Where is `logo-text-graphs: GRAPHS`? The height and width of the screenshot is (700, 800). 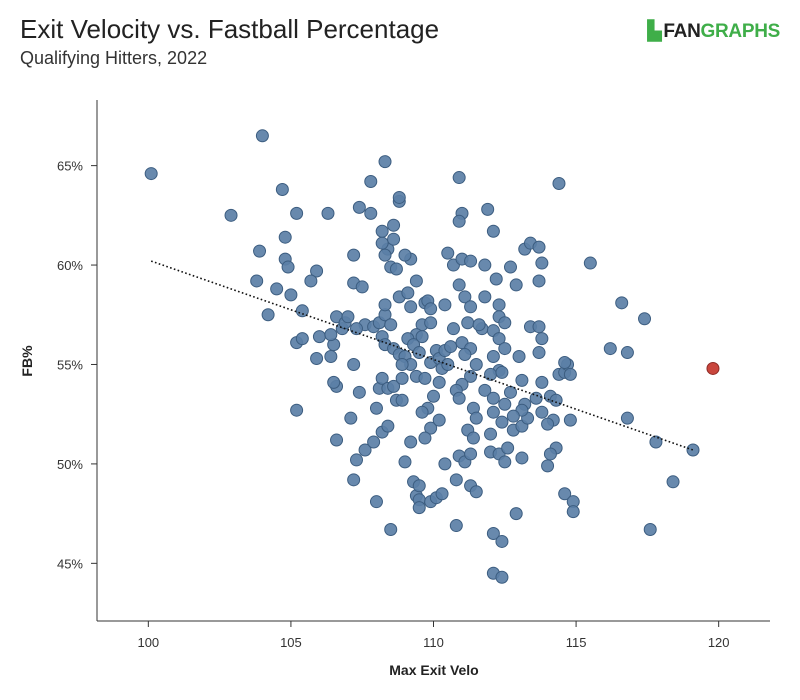 logo-text-graphs: GRAPHS is located at coordinates (740, 31).